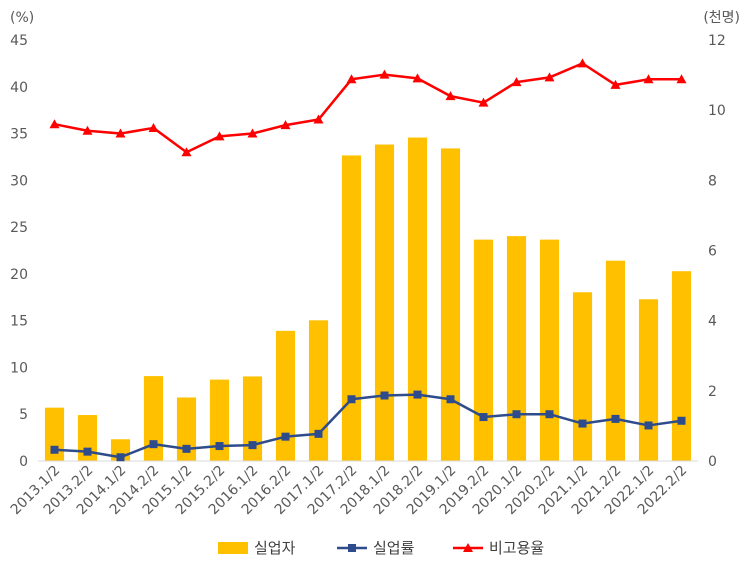 This screenshot has width=748, height=571. I want to click on right-tick-label: 4, so click(712, 322).